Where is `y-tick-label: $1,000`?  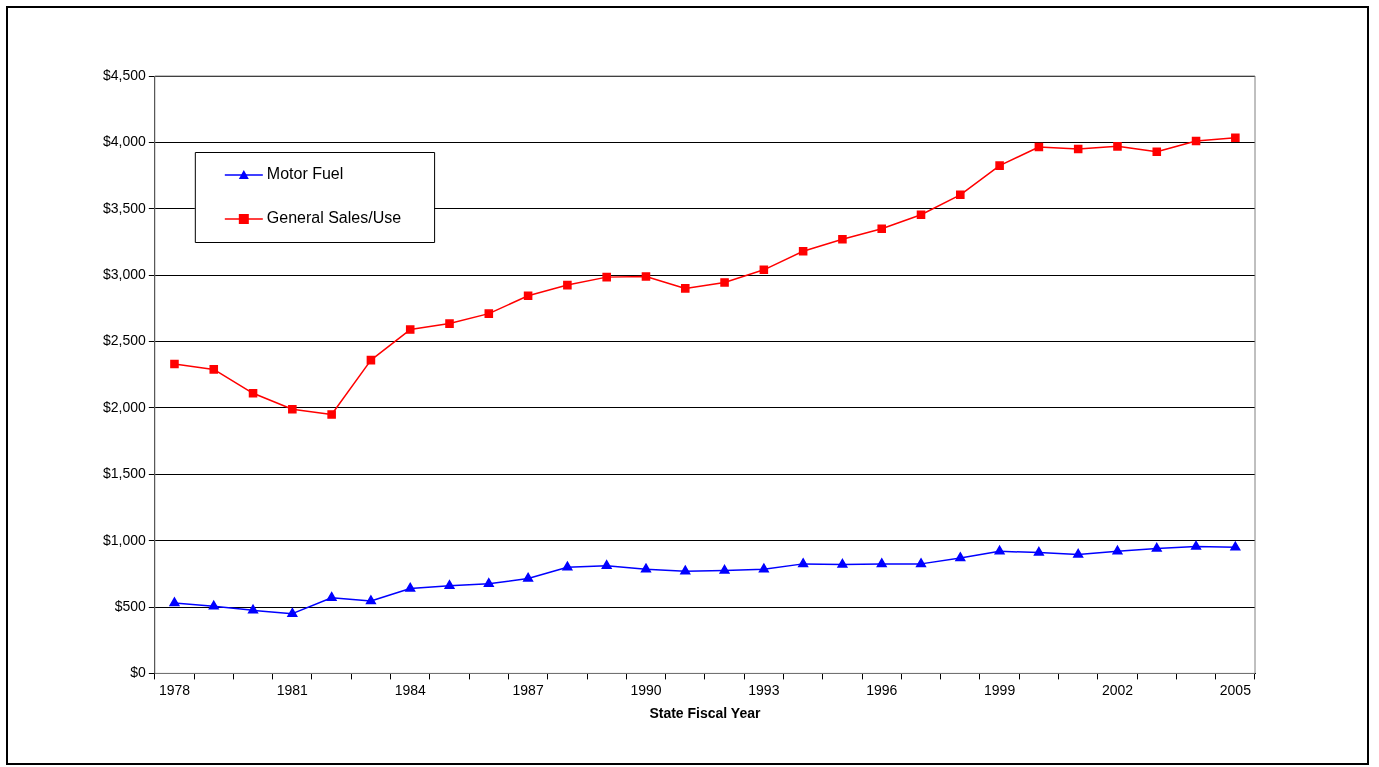
y-tick-label: $1,000 is located at coordinates (124, 539).